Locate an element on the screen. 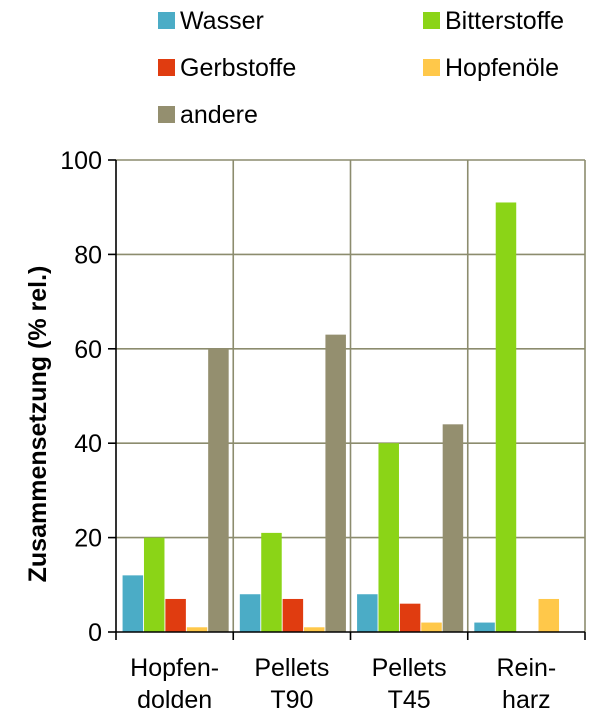  legend-label: Gerbstoffe is located at coordinates (238, 68).